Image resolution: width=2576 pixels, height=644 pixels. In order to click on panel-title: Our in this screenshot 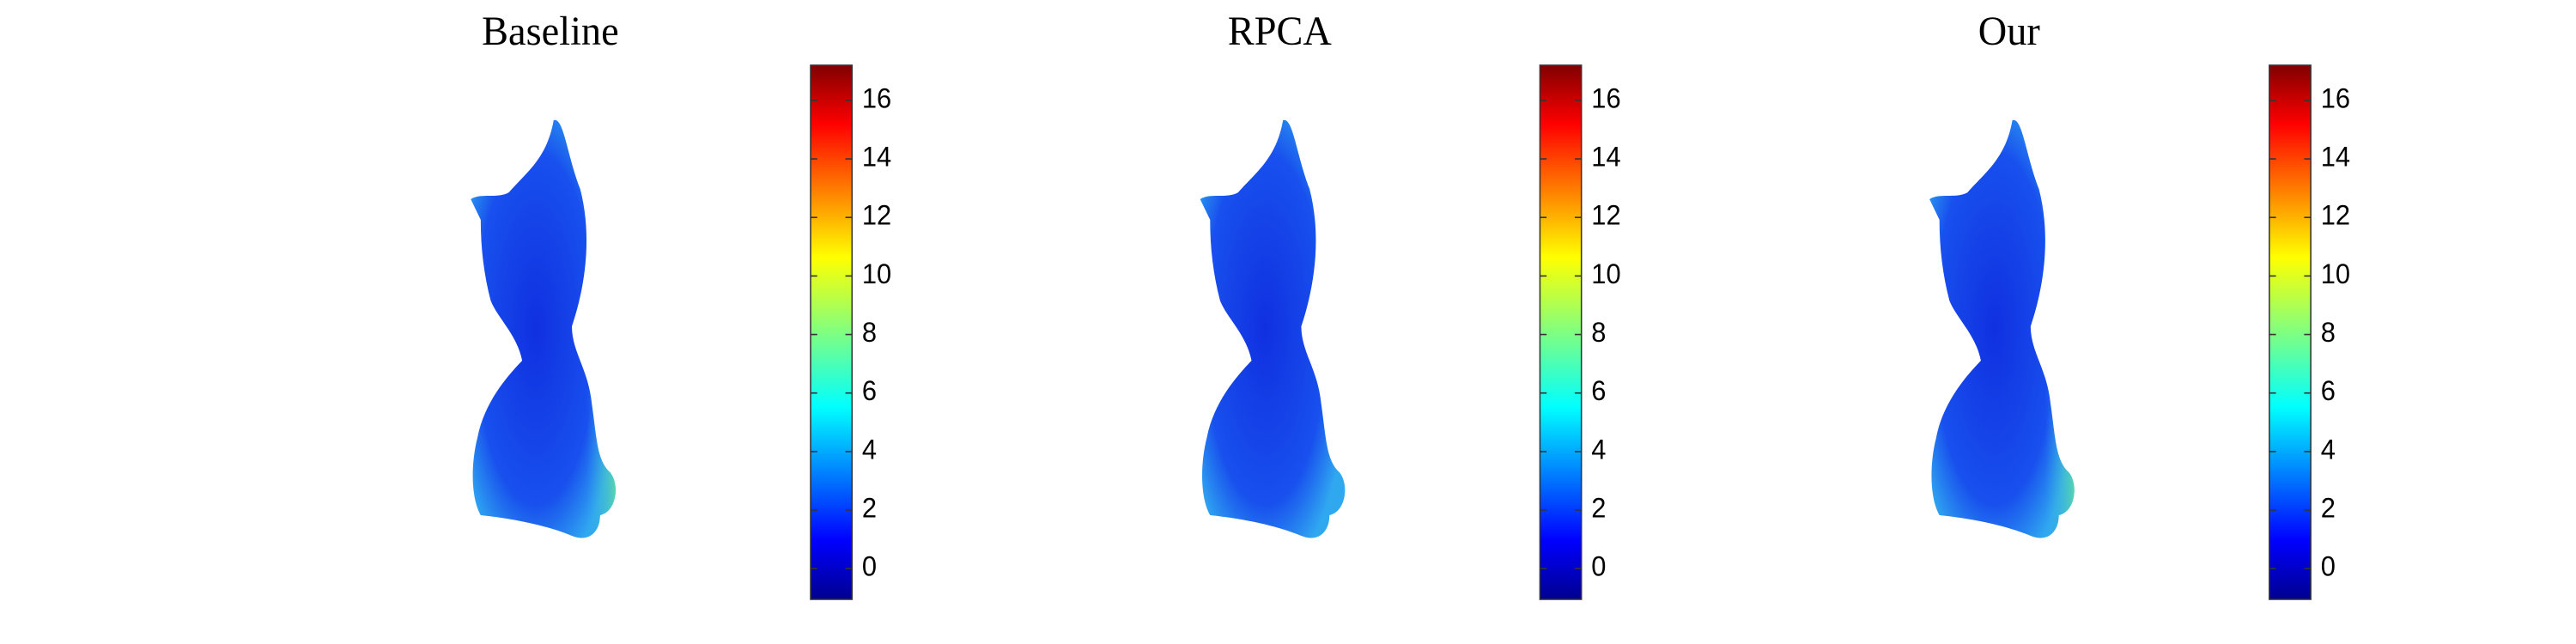, I will do `click(2009, 32)`.